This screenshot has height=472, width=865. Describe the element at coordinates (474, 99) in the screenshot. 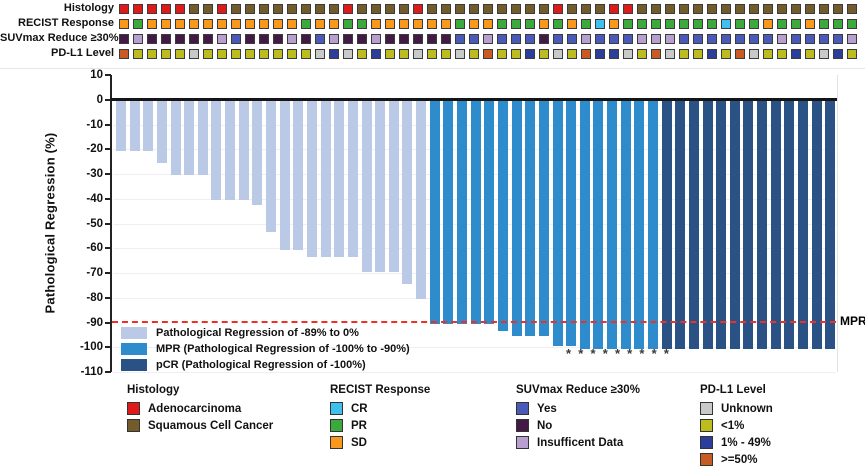

I see `zero-baseline` at that location.